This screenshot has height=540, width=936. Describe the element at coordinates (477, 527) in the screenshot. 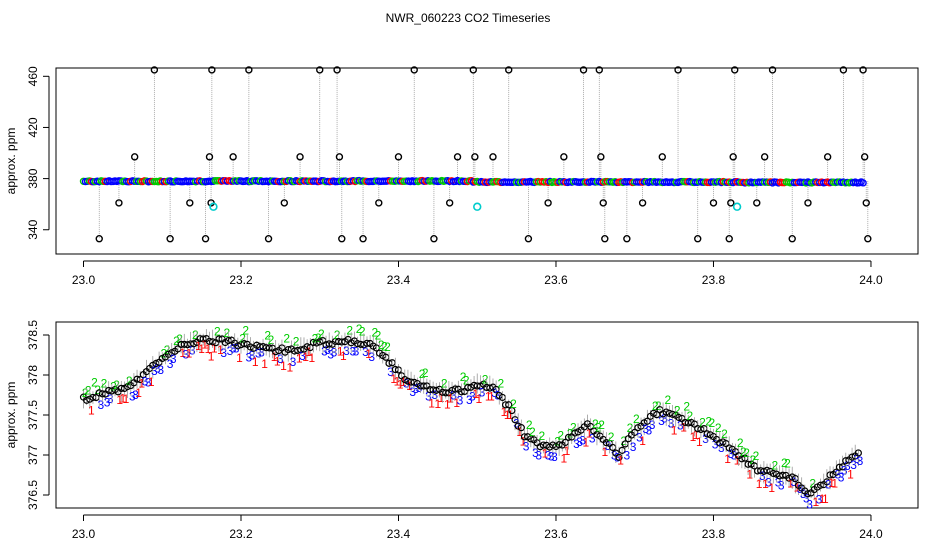

I see `bottom-x-axis: 23.0 23.2 23.4 23.6 23.8 24.0` at that location.